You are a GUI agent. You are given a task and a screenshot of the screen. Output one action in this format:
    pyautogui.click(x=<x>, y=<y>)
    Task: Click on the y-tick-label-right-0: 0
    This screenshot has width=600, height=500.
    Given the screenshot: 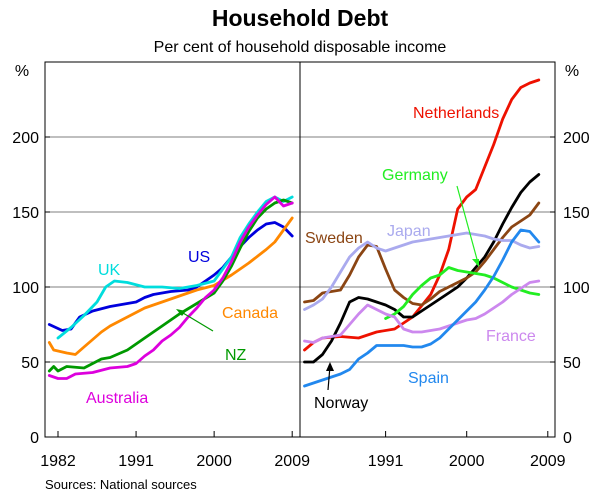 What is the action you would take?
    pyautogui.click(x=567, y=438)
    